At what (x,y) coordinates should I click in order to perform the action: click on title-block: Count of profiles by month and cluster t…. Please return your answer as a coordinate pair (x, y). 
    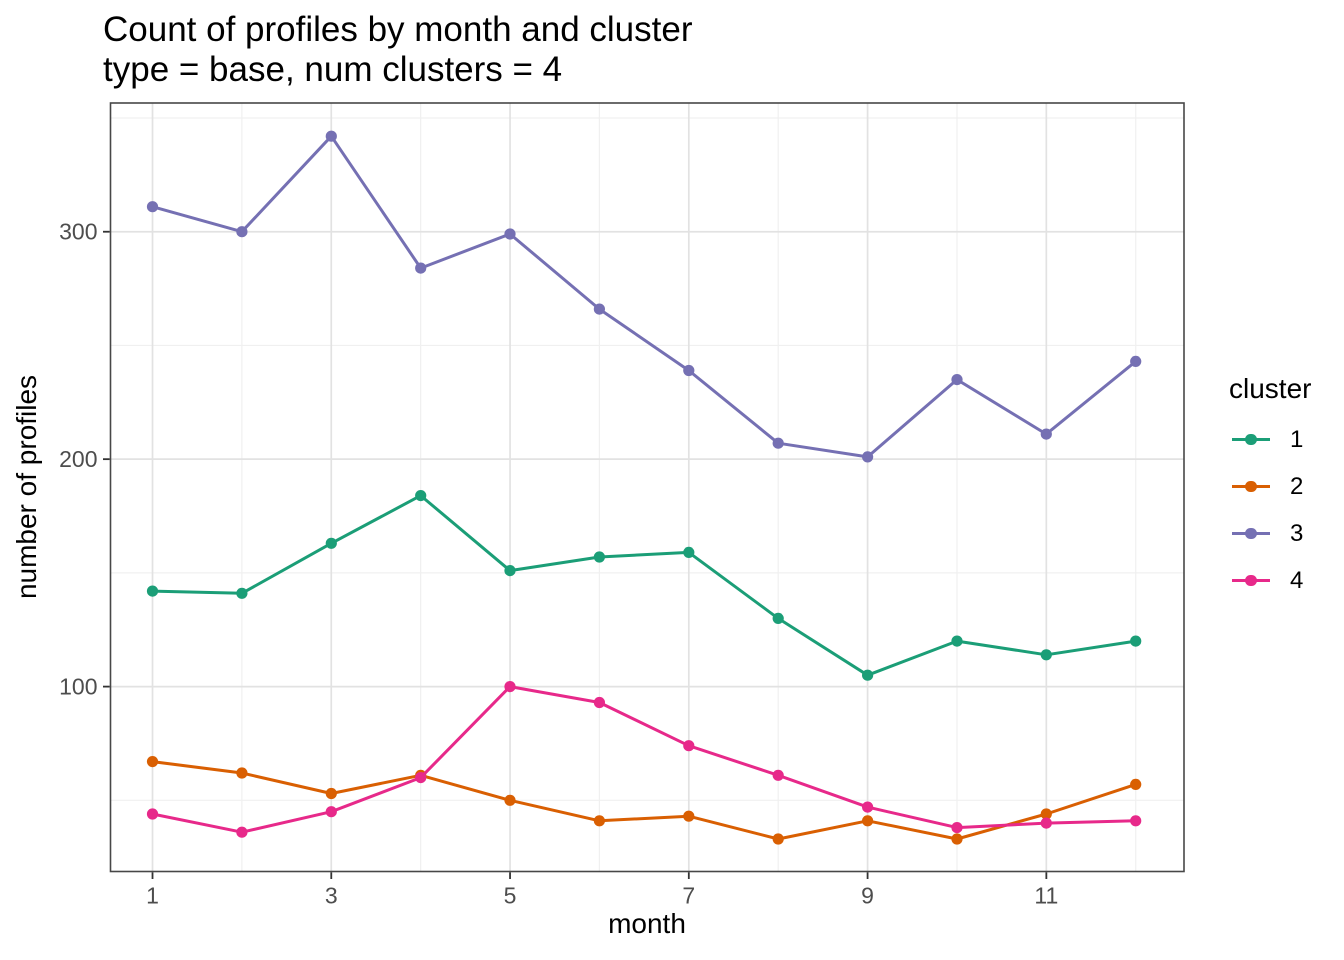
    Looking at the image, I should click on (397, 50).